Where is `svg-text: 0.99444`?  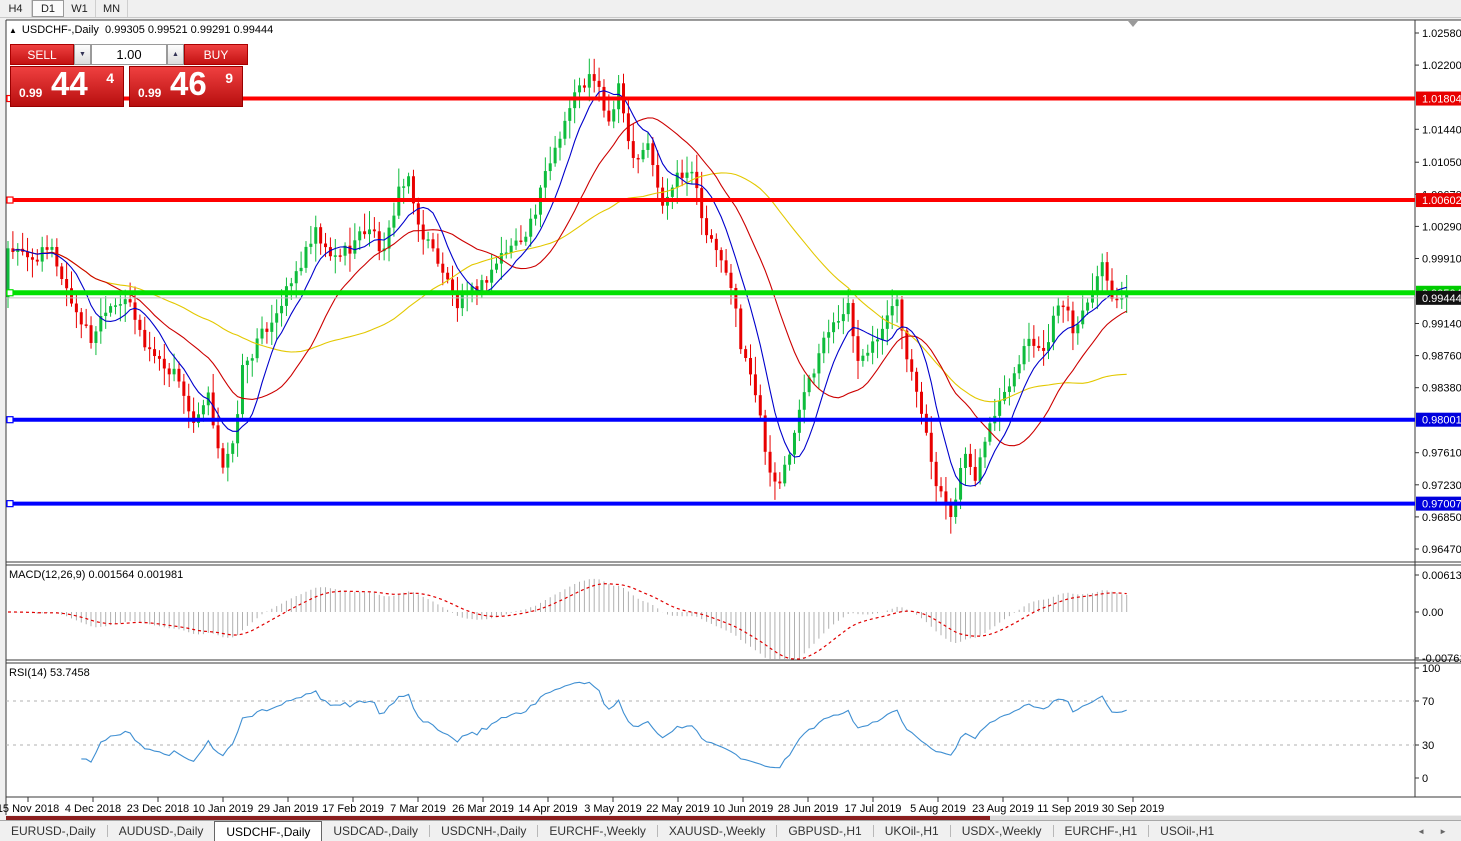 svg-text: 0.99444 is located at coordinates (1441, 299).